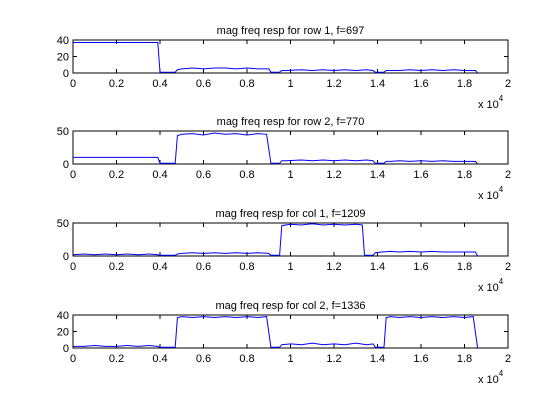 The height and width of the screenshot is (420, 560). Describe the element at coordinates (290, 306) in the screenshot. I see `subplot-title: mag freq resp for col 2, f=1336` at that location.